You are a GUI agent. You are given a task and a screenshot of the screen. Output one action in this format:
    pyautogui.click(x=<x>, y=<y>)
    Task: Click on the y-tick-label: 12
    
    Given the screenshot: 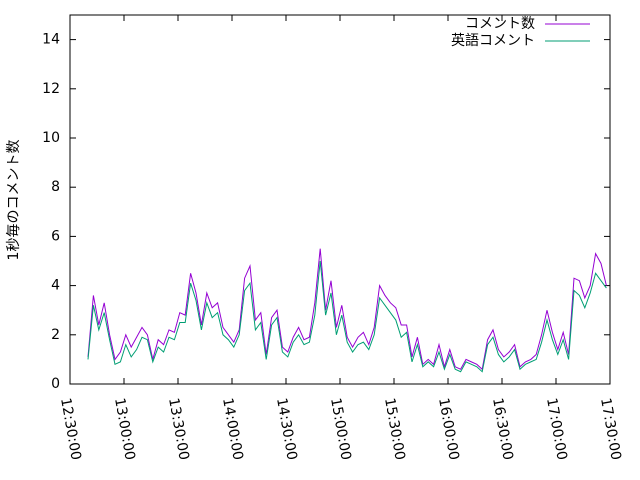 What is the action you would take?
    pyautogui.click(x=51, y=89)
    